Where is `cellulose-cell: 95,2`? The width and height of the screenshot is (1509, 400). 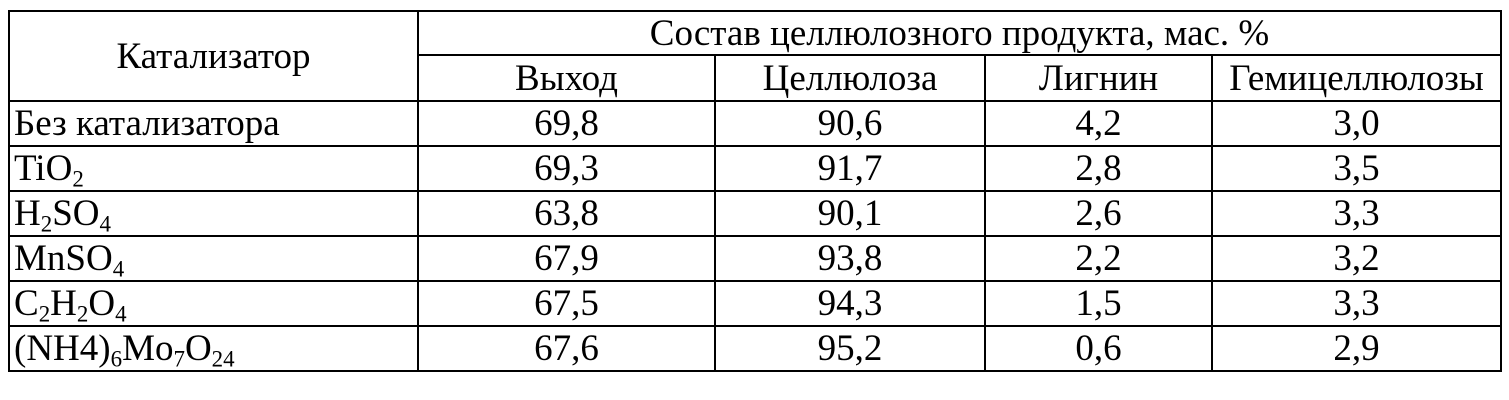
cellulose-cell: 95,2 is located at coordinates (850, 348).